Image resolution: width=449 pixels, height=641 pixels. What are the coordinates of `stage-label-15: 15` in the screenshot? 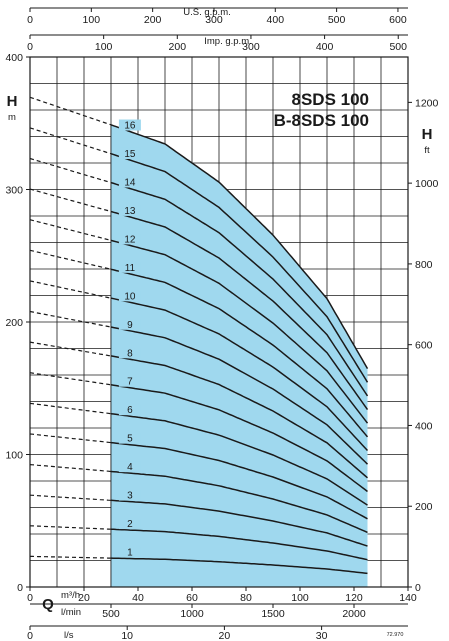 It's located at (130, 154).